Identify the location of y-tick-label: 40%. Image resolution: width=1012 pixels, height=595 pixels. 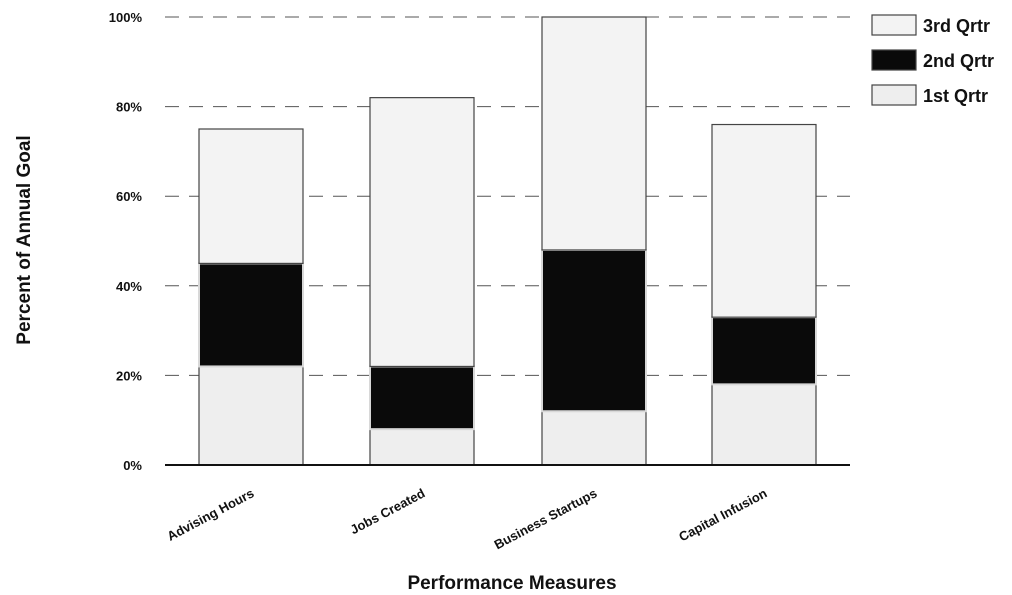
(129, 286).